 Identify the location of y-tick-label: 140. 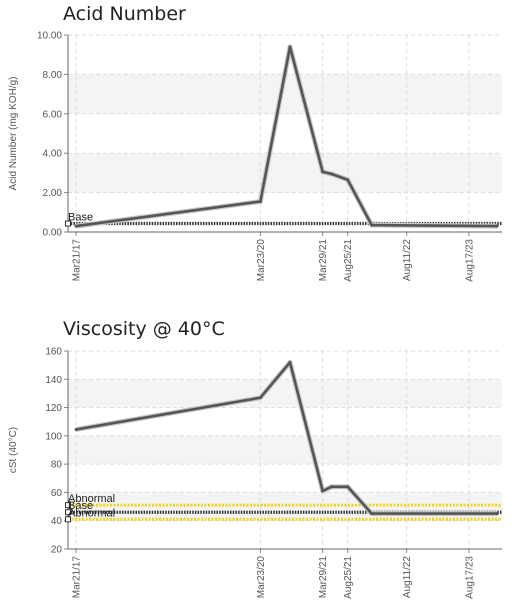
(53, 380).